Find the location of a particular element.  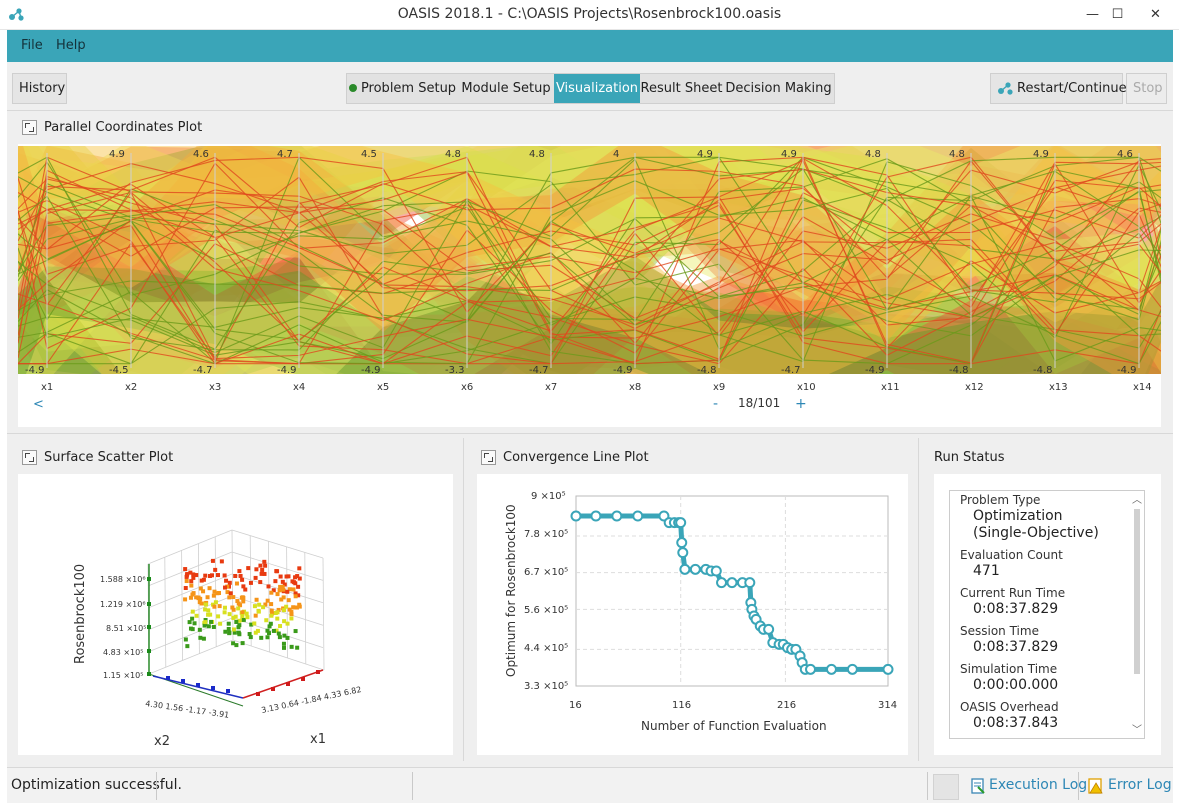

pcp-max-label: 4.6 is located at coordinates (201, 154).